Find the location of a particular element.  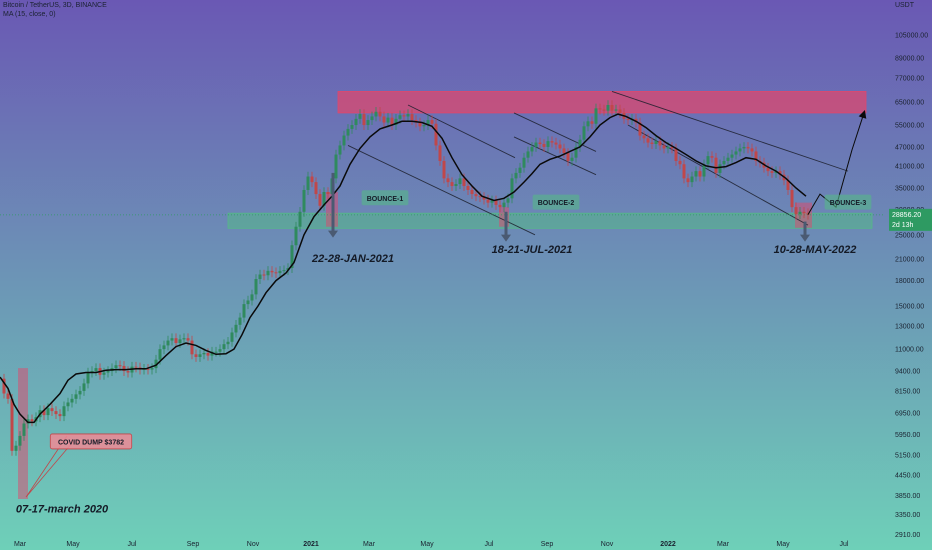

support-zone is located at coordinates (550, 220).